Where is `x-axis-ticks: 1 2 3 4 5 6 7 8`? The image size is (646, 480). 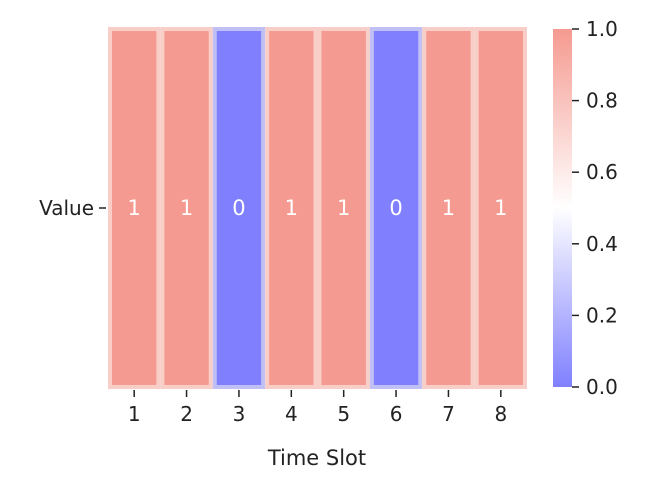
x-axis-ticks: 1 2 3 4 5 6 7 8 is located at coordinates (317, 408).